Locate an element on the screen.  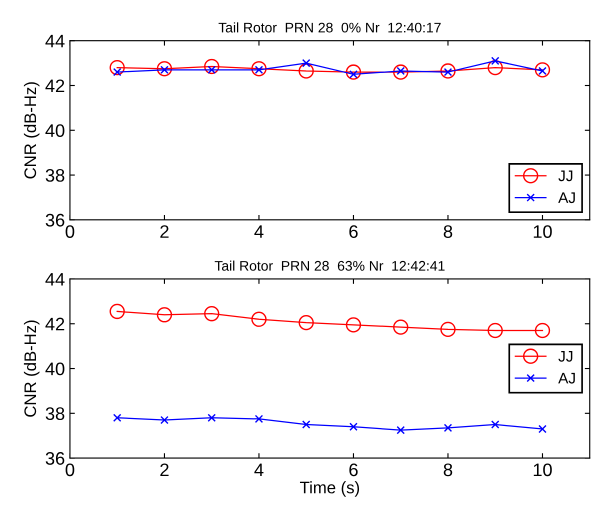
x-axis-title: Time (s) is located at coordinates (330, 489).